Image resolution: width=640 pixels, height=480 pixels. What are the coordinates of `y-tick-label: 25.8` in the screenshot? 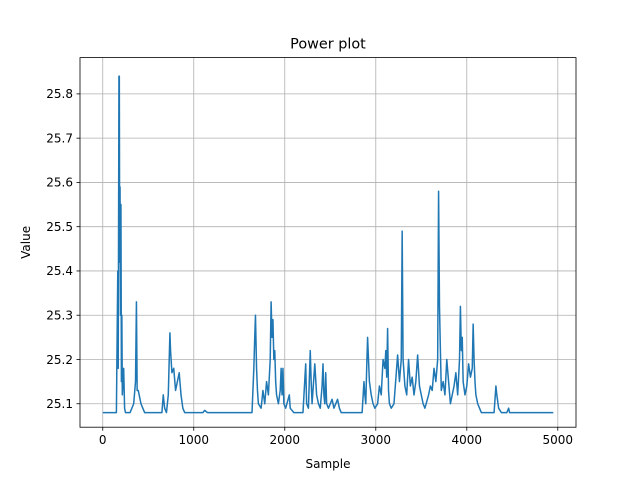 It's located at (59, 94).